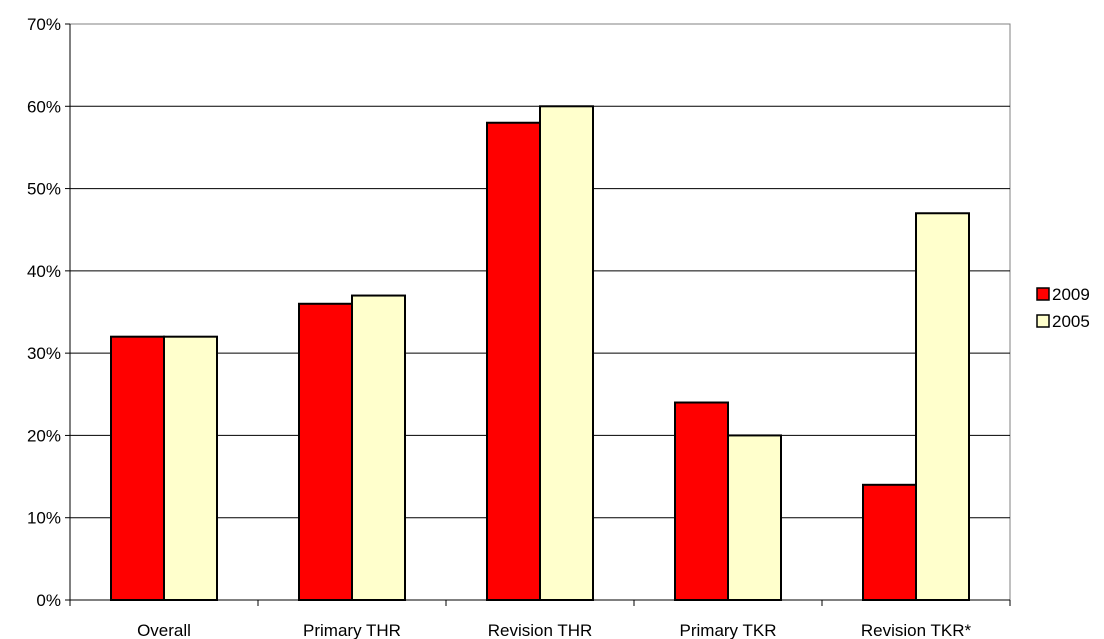 The width and height of the screenshot is (1104, 639). Describe the element at coordinates (44, 271) in the screenshot. I see `y-tick-label: 40%` at that location.